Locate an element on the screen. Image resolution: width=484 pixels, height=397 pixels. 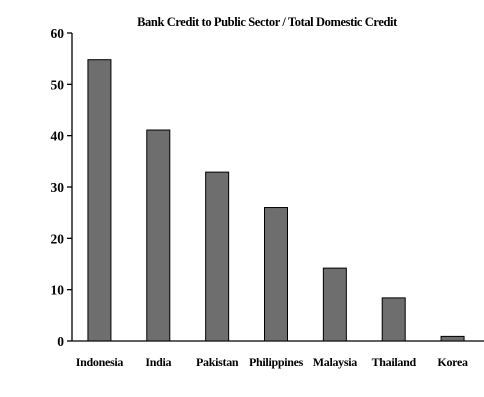
y-ticks: 0 10 20 30 40 50 60 is located at coordinates (61, 187).